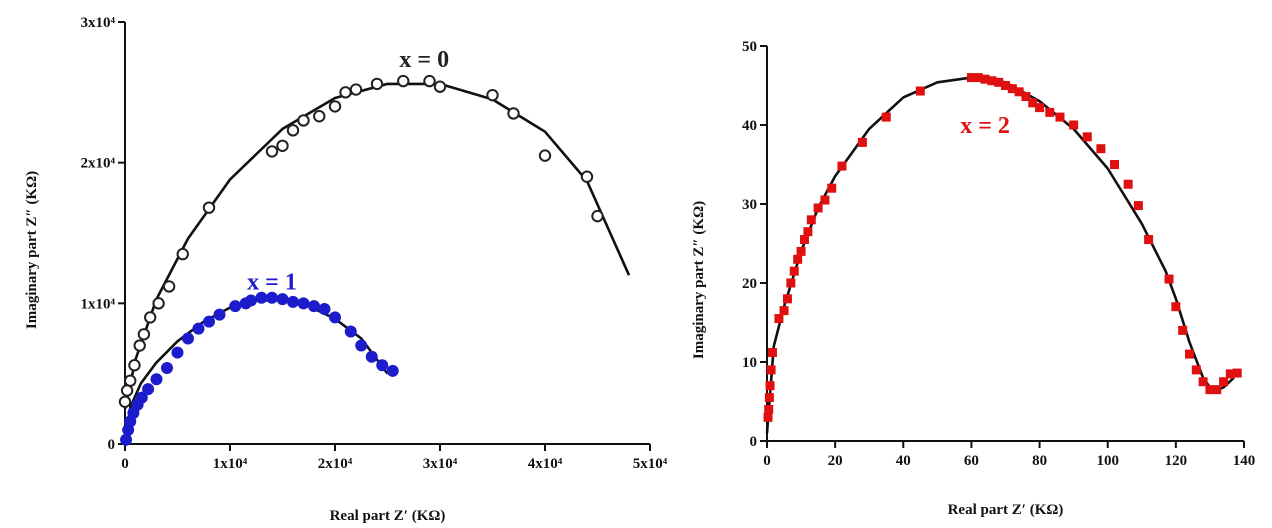  Describe the element at coordinates (985, 126) in the screenshot. I see `series-annotation: x = 2` at that location.